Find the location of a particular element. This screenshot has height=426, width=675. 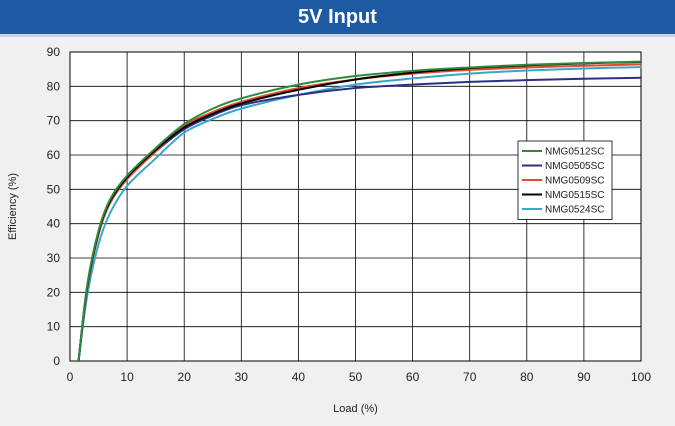

chart-title: 5V Input is located at coordinates (337, 17).